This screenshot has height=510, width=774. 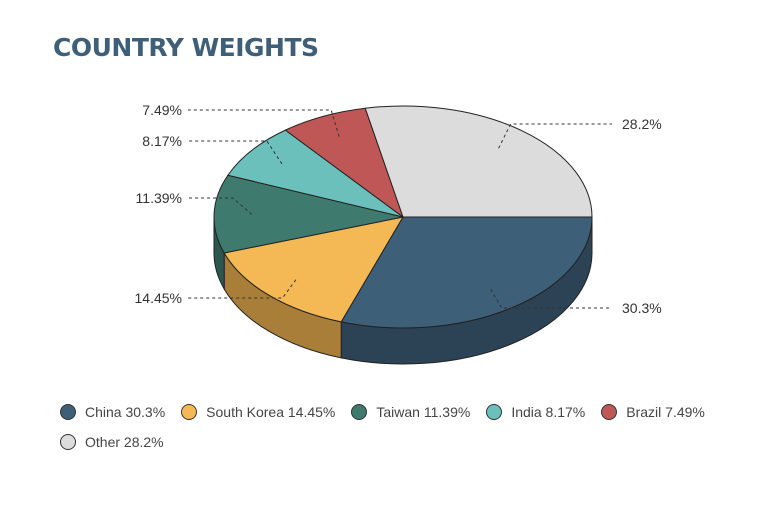 What do you see at coordinates (665, 412) in the screenshot?
I see `legend-label: Brazil 7.49%` at bounding box center [665, 412].